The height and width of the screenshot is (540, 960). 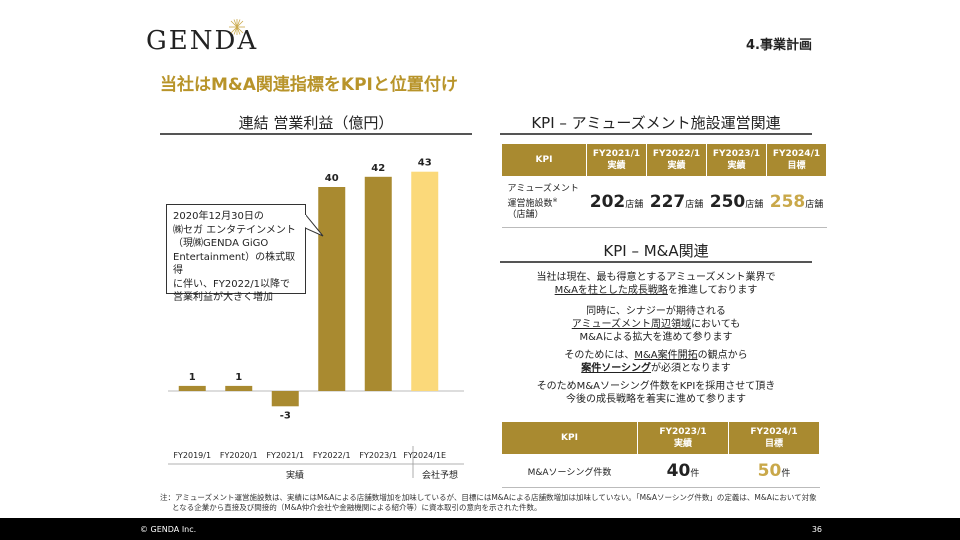 What do you see at coordinates (234, 230) in the screenshot?
I see `callout-line: ㈱セガ エンタテインメント` at bounding box center [234, 230].